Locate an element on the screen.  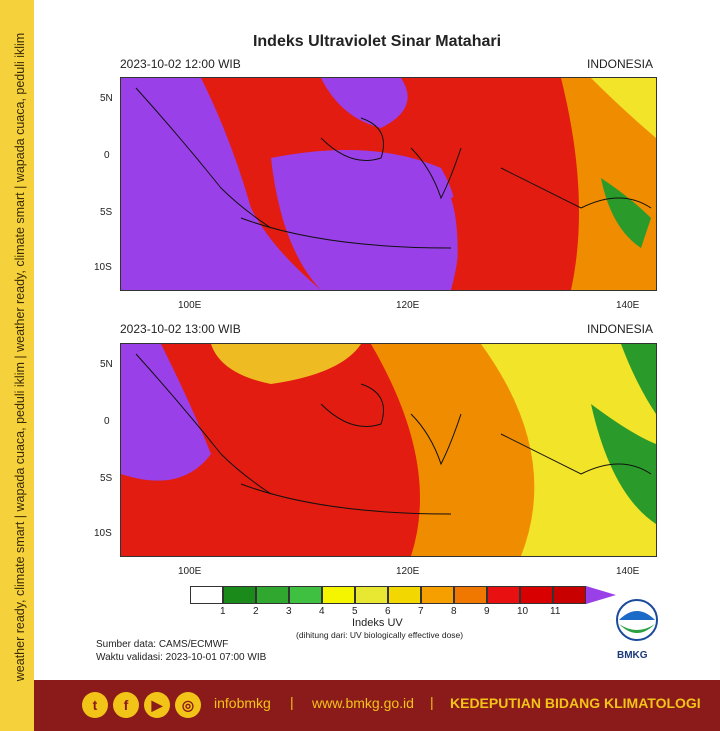
lon-tick-100e-p2: 100E is located at coordinates (190, 571).